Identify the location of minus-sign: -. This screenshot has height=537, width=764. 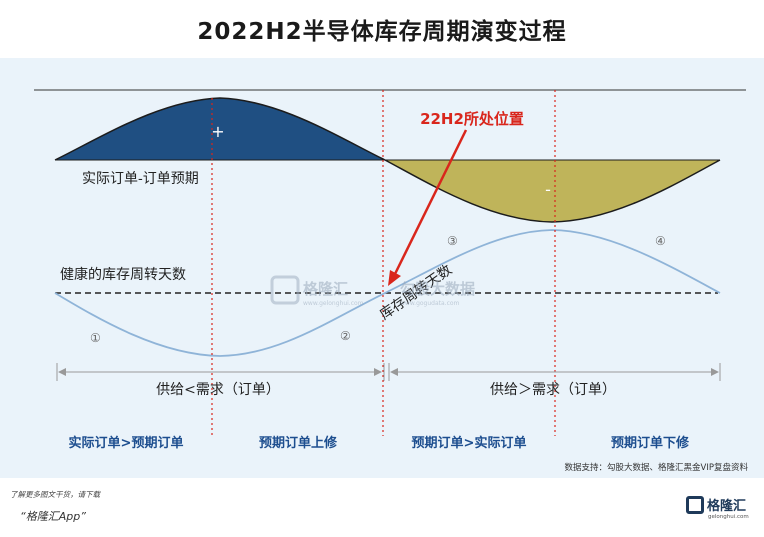
(548, 189).